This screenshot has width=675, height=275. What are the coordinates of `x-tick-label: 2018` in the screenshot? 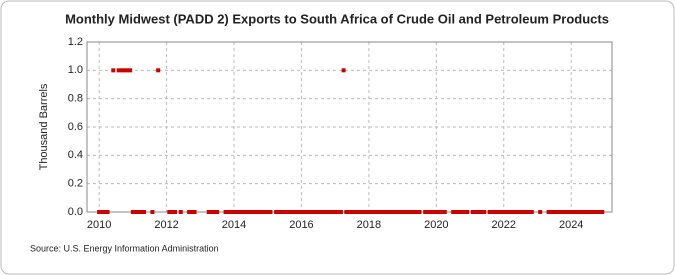 It's located at (369, 225).